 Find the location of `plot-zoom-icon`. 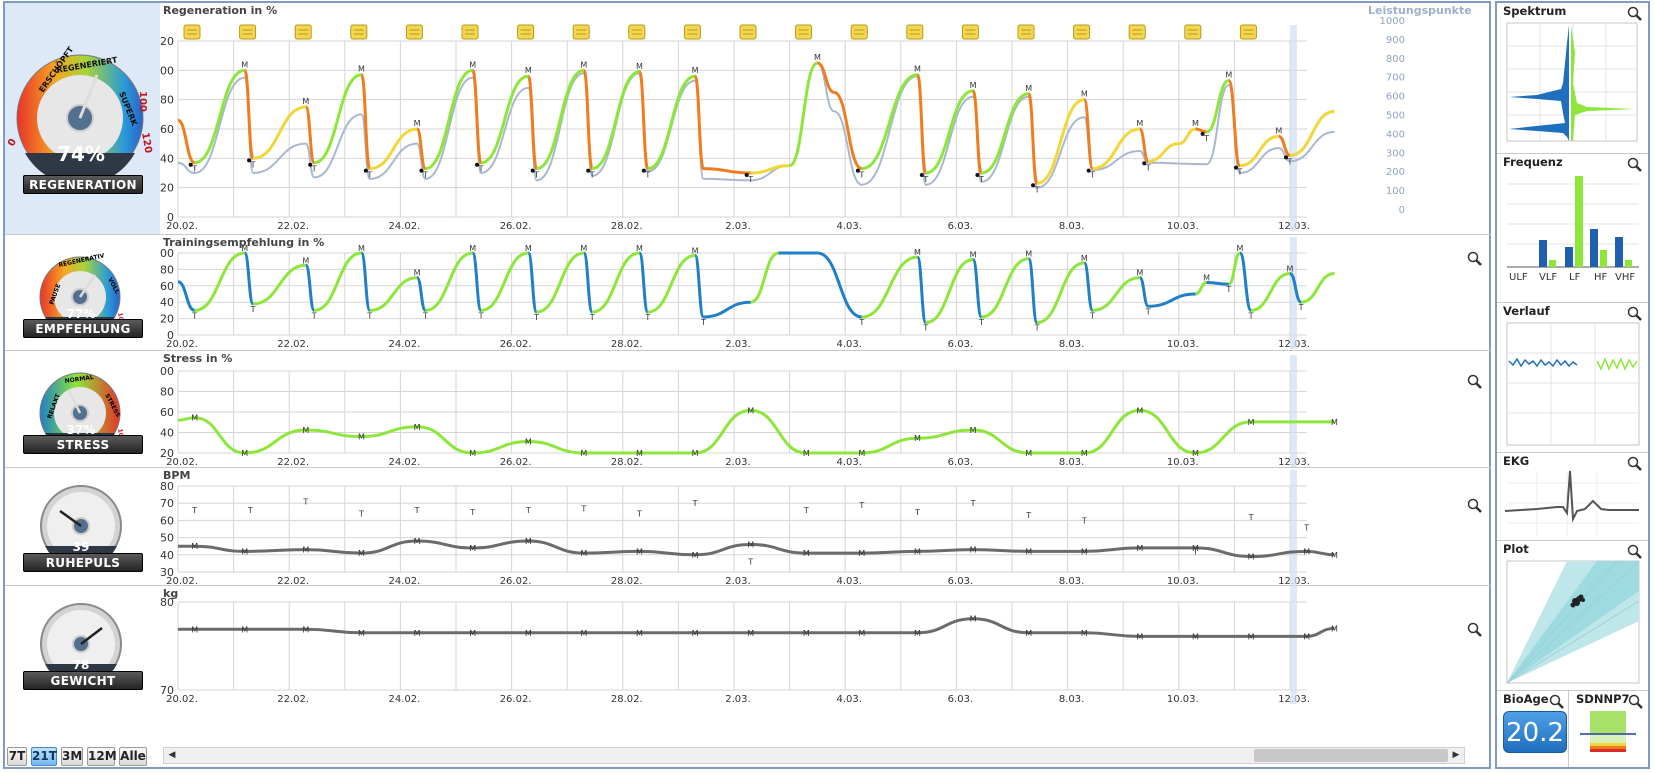

plot-zoom-icon is located at coordinates (1635, 552).